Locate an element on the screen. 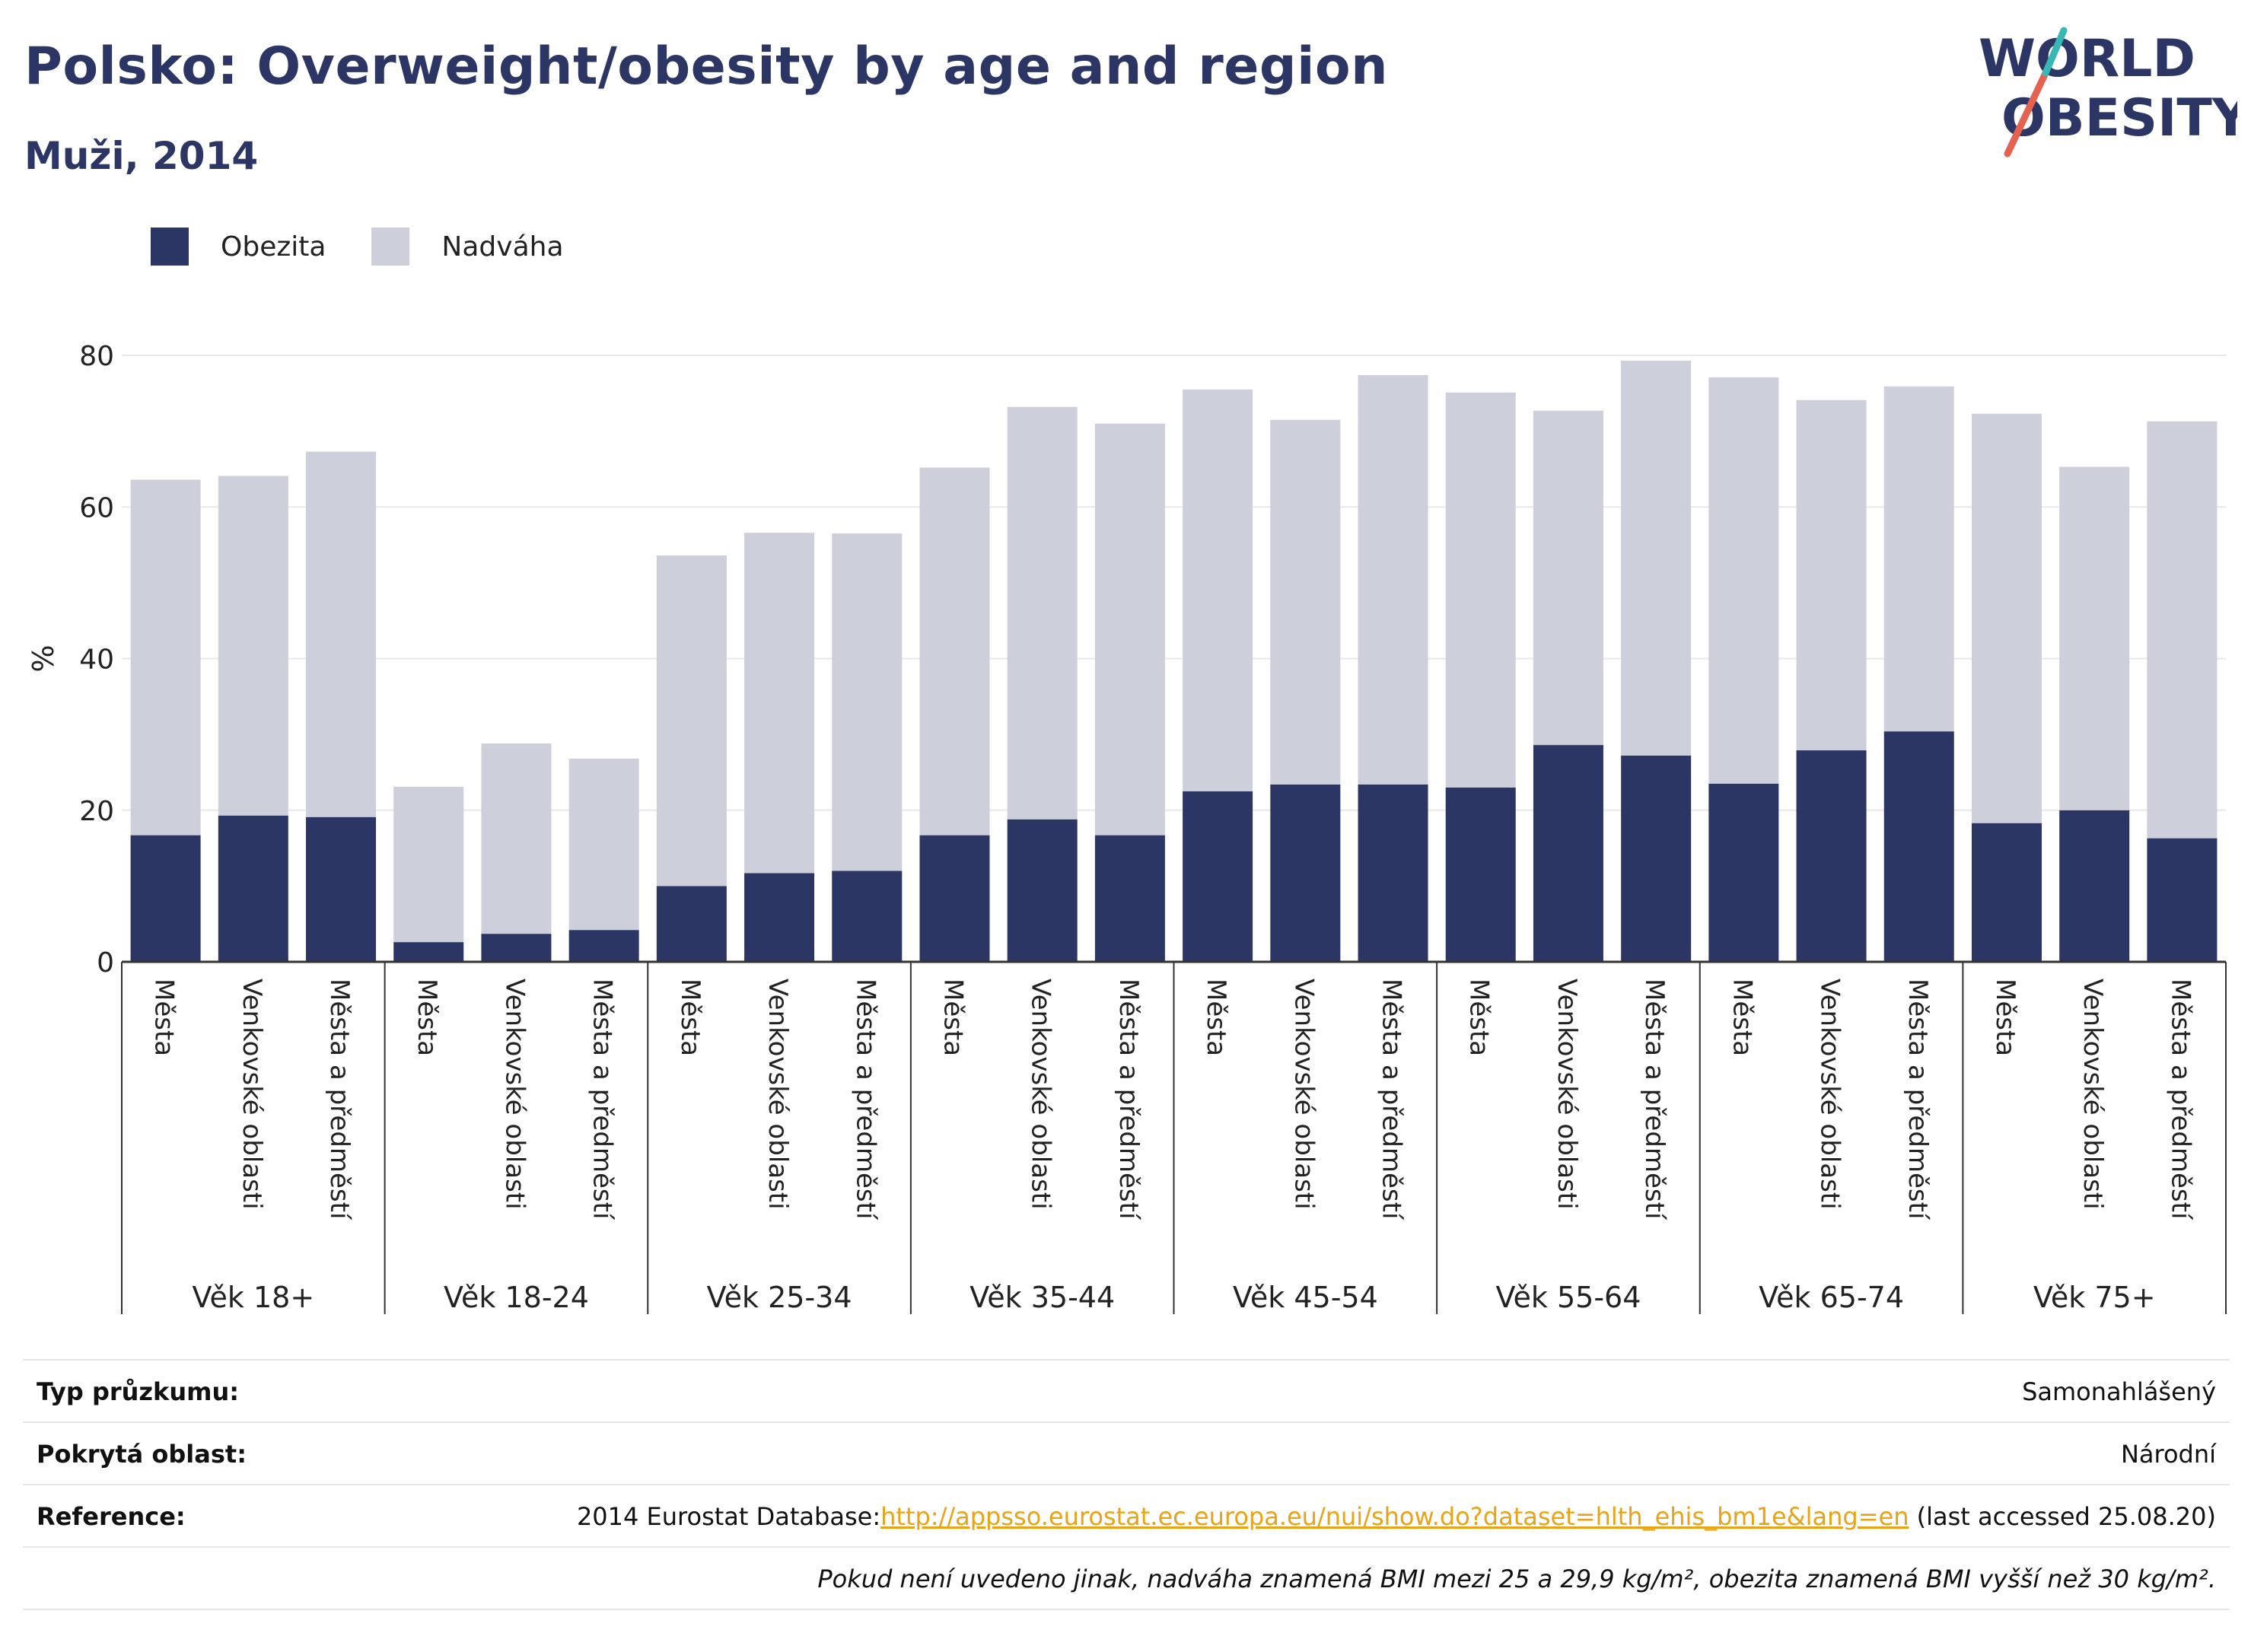  meta-reference-suffix: (last accessed 25.08.20) is located at coordinates (2062, 1516).